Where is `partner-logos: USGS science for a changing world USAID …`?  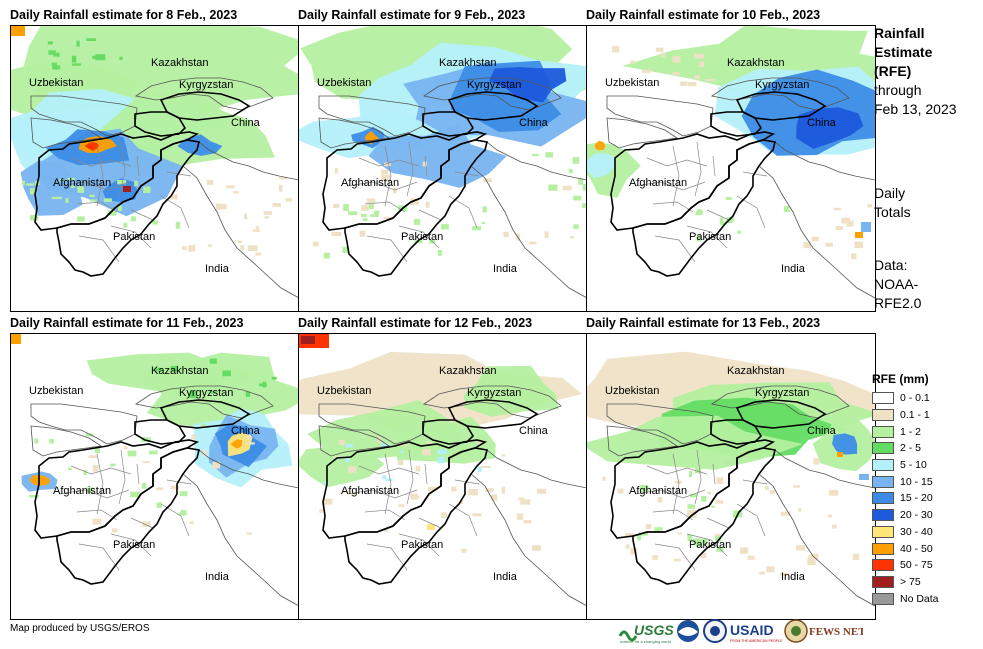 partner-logos: USGS science for a changing world USAID … is located at coordinates (740, 631).